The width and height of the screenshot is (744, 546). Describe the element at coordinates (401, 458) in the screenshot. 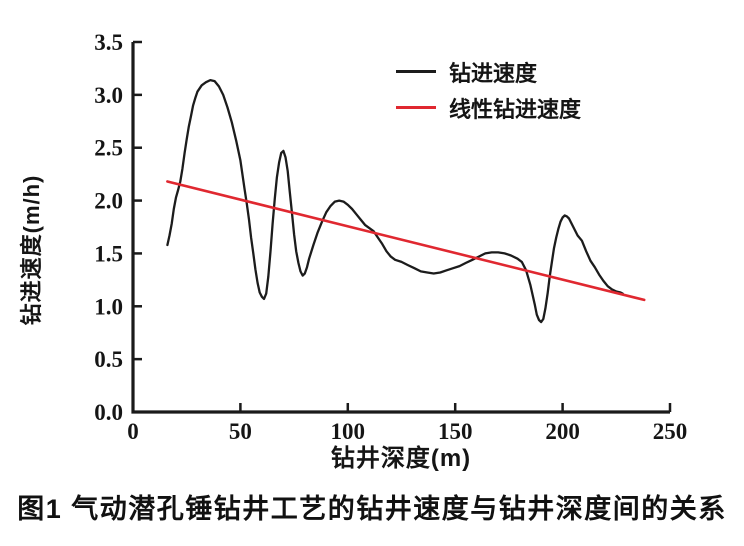

I see `x-axis-title: 钻井深度(m)` at that location.